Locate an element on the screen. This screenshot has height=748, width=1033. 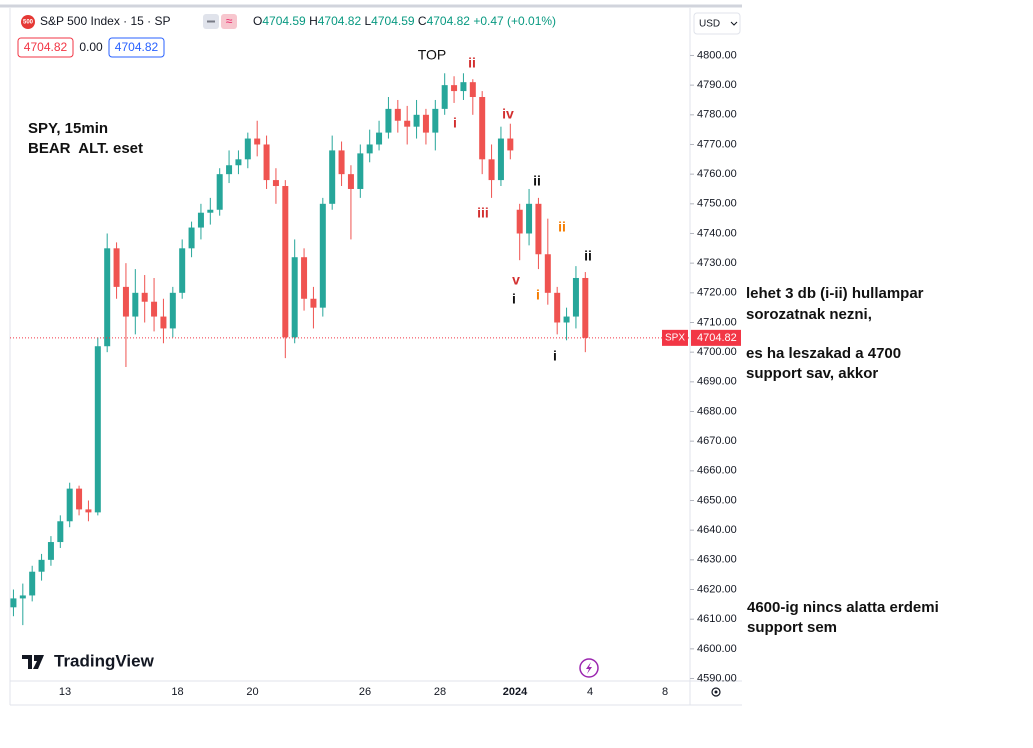
branding: TradingView is located at coordinates (104, 660).